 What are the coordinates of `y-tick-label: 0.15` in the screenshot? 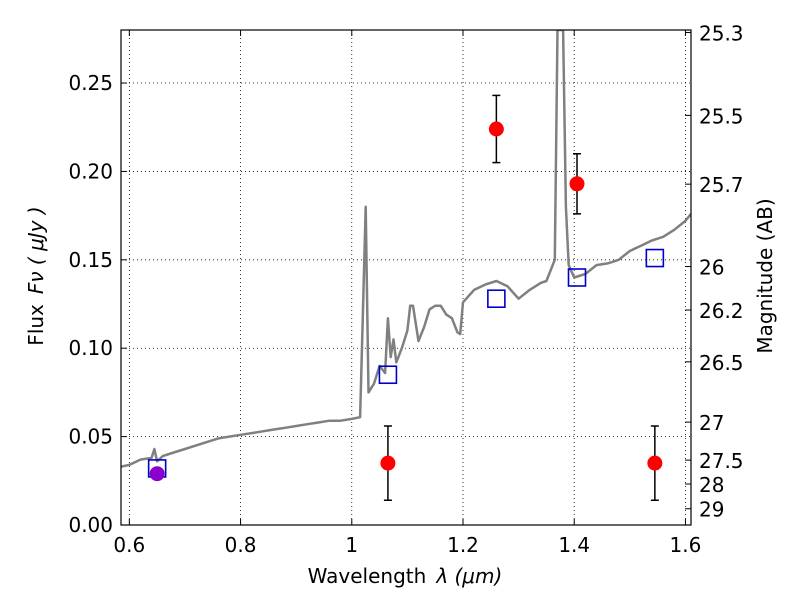 It's located at (90, 260).